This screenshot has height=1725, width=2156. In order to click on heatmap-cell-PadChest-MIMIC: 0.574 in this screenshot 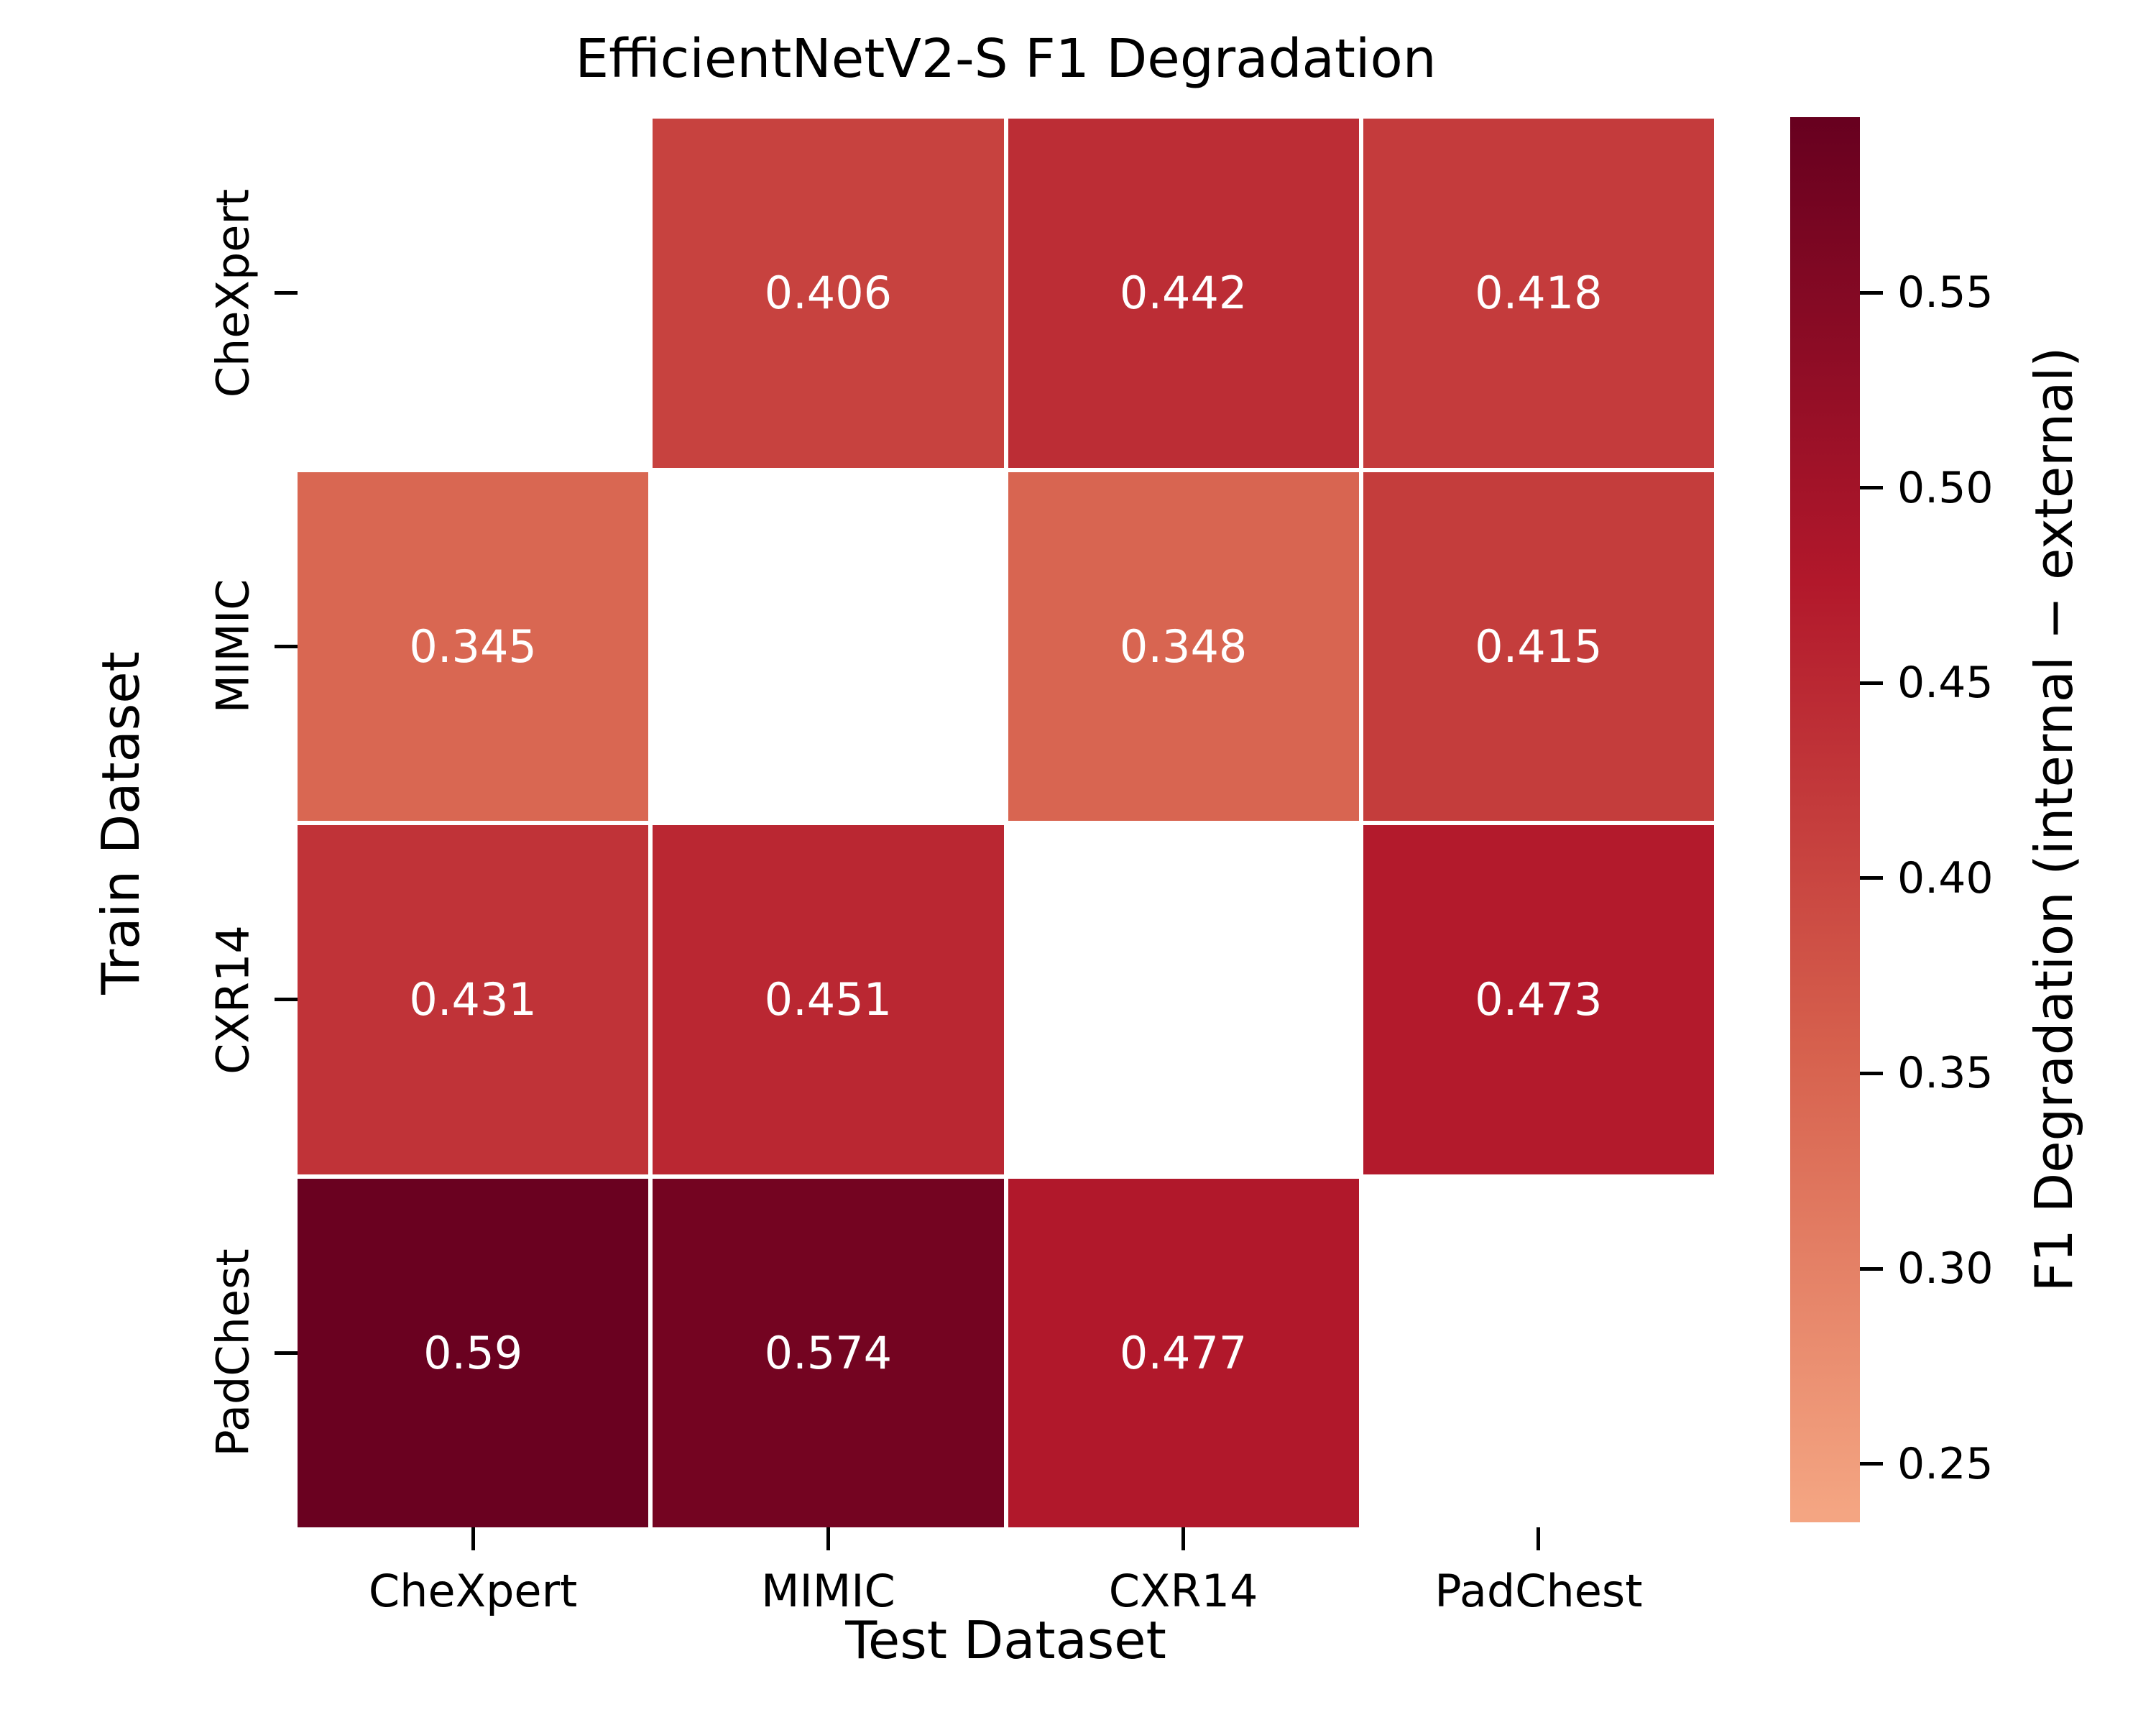, I will do `click(828, 1352)`.